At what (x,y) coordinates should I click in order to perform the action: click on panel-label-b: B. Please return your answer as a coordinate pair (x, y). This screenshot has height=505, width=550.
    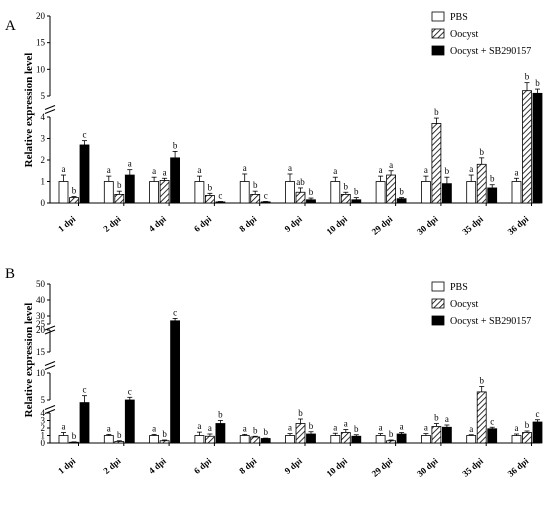
    Looking at the image, I should click on (10, 274).